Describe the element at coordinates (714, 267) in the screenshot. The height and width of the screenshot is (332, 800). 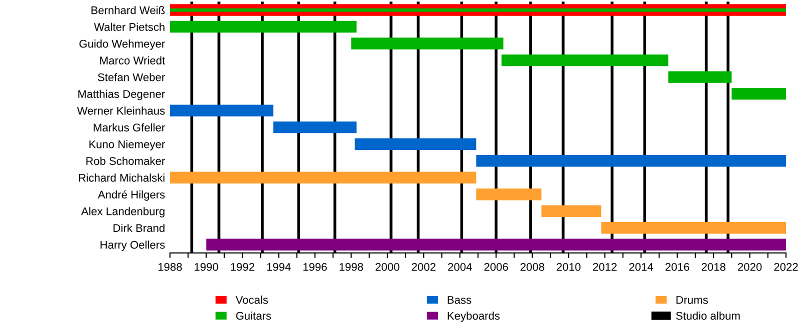
I see `x-tick-label: 2018` at that location.